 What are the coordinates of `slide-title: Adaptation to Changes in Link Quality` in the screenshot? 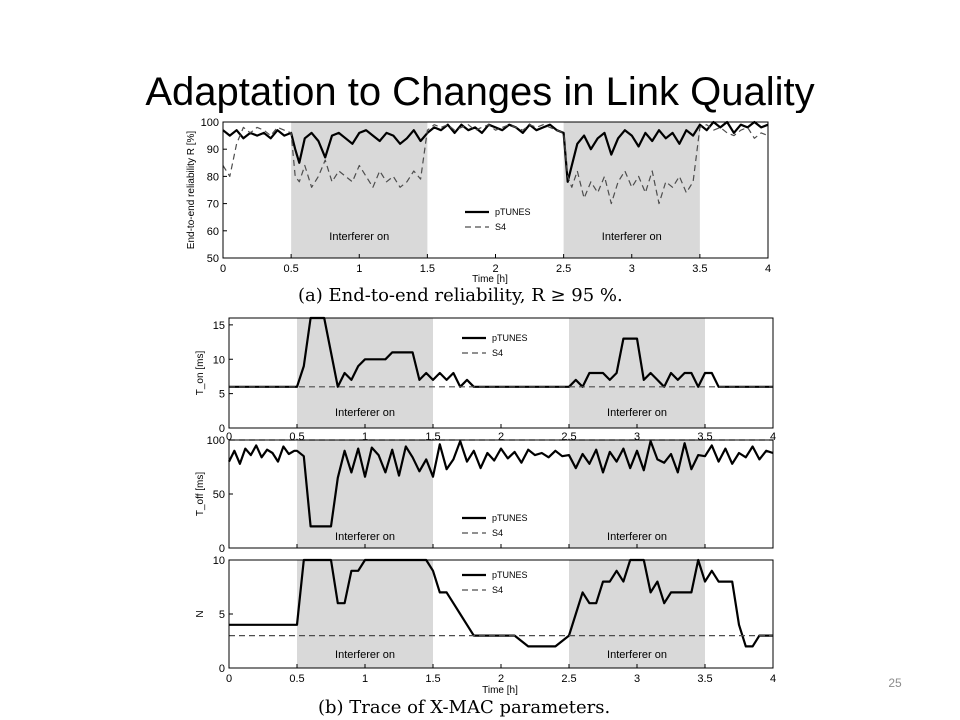 It's located at (480, 91).